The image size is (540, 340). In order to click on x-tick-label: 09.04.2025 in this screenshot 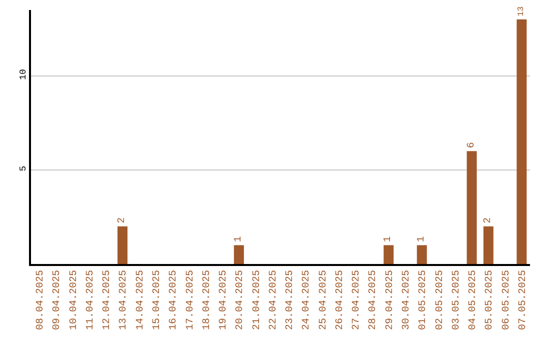, I will do `click(58, 300)`.